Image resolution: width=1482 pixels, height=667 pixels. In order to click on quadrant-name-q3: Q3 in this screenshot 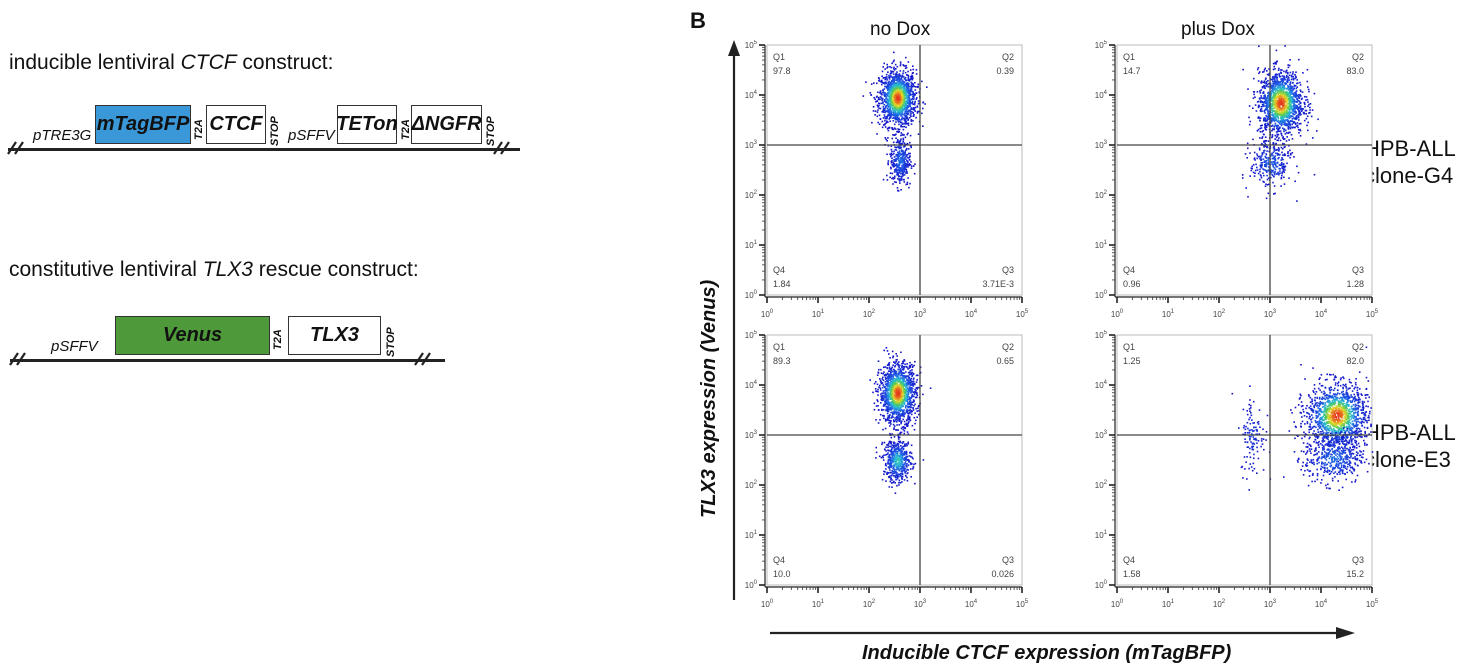, I will do `click(1358, 270)`.